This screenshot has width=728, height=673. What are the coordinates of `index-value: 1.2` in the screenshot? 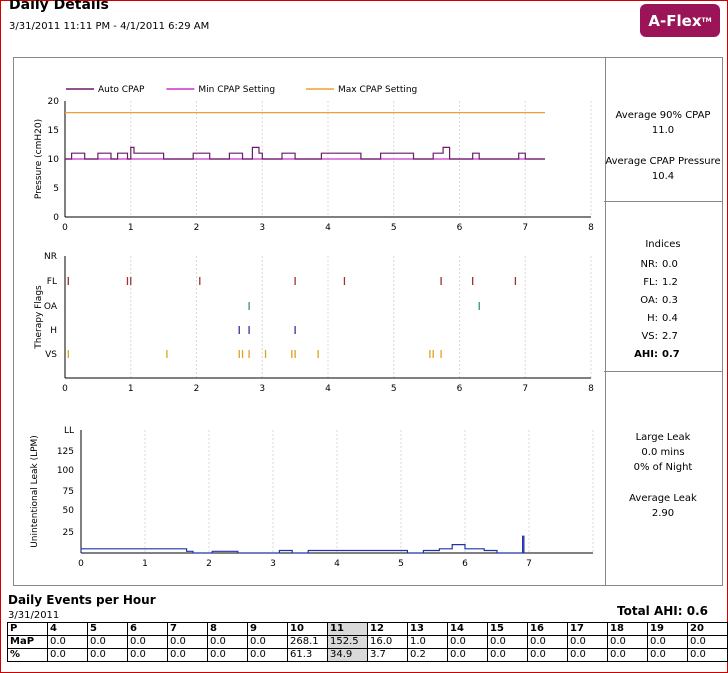 It's located at (670, 282).